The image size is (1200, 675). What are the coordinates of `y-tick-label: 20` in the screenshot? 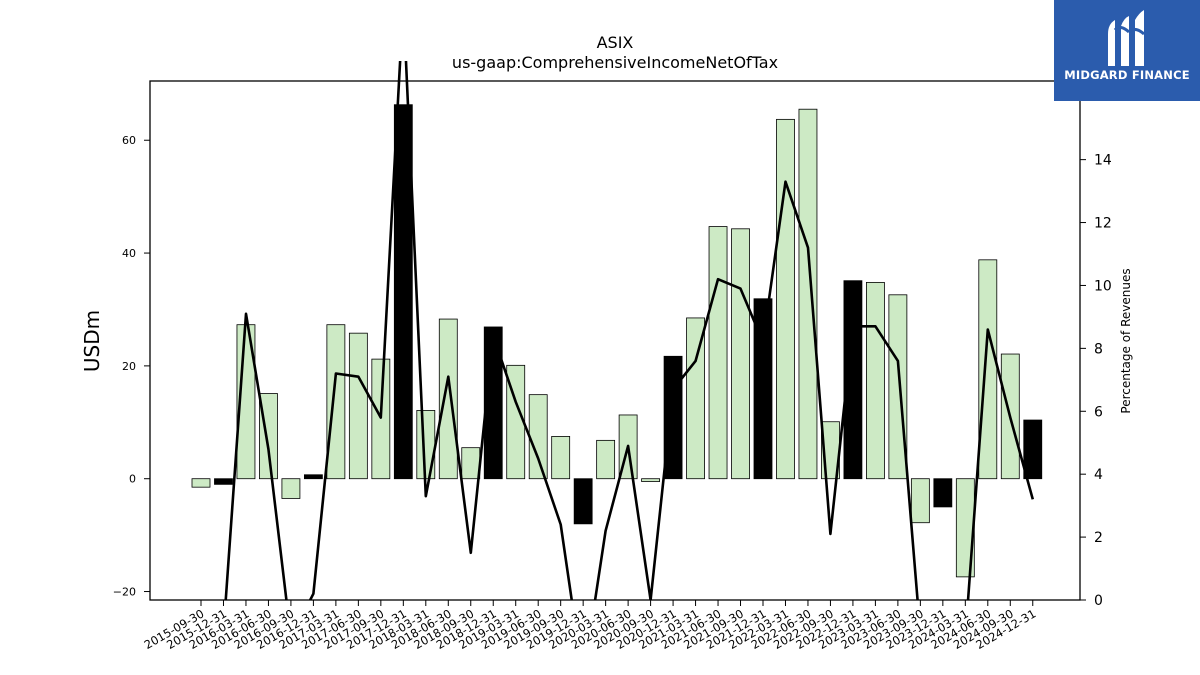 It's located at (129, 366).